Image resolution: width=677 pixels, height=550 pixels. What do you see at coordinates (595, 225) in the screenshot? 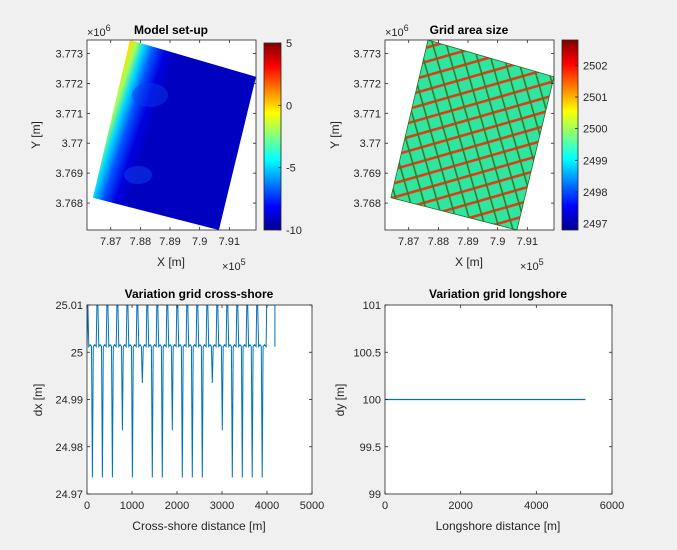
I see `colorbar-tick-label: 2497` at bounding box center [595, 225].